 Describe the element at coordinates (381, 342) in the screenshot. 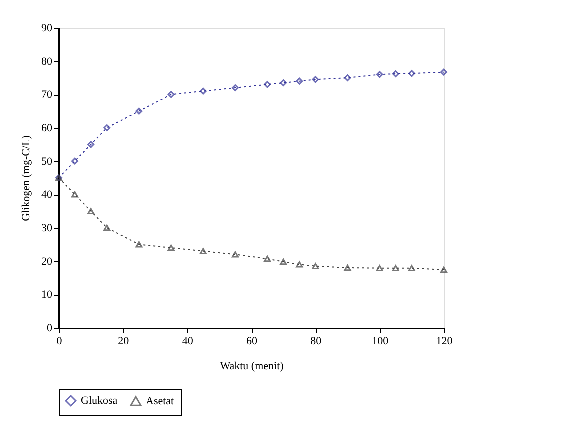

I see `x-tick-label: 100` at that location.